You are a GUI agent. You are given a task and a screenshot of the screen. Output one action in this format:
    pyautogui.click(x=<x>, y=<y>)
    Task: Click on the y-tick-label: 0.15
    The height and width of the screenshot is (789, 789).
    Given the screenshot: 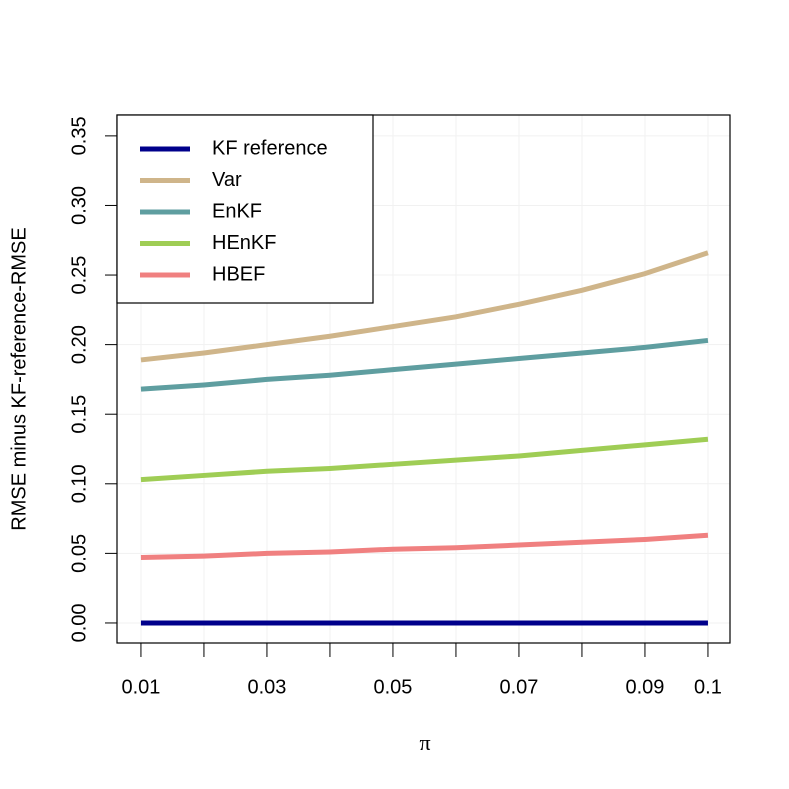 What is the action you would take?
    pyautogui.click(x=79, y=414)
    